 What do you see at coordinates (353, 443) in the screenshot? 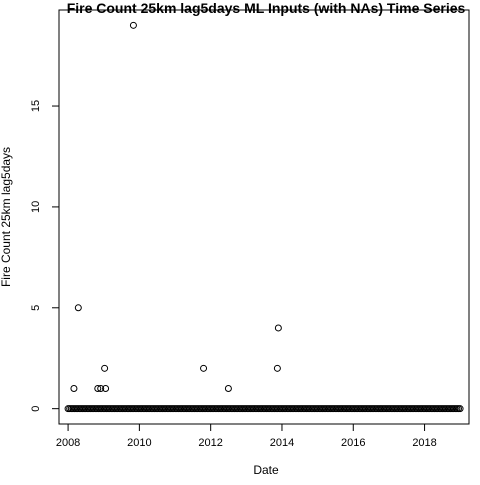
I see `x-tick-label: 2016` at bounding box center [353, 443].